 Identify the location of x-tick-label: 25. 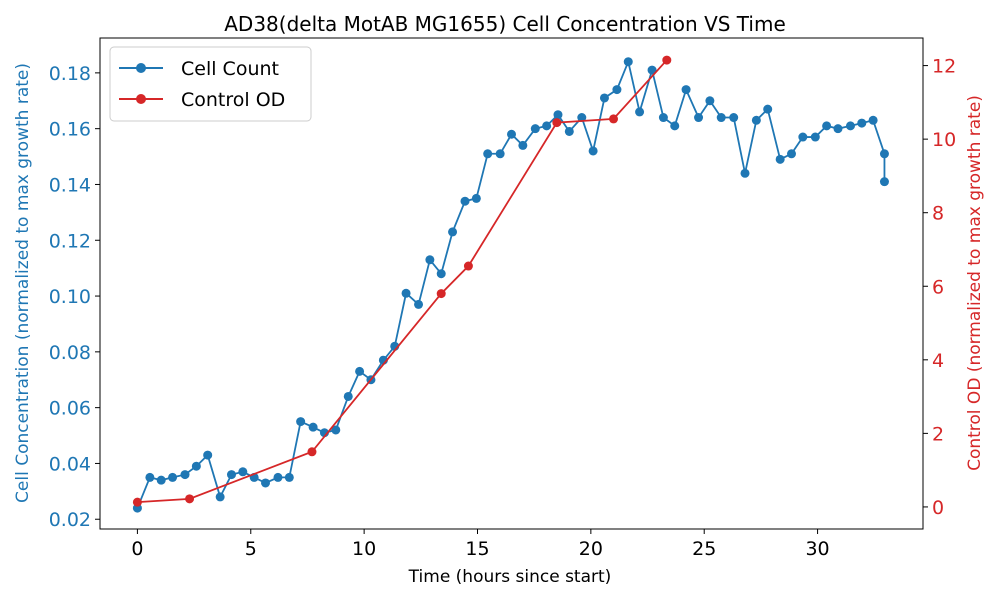
(704, 549).